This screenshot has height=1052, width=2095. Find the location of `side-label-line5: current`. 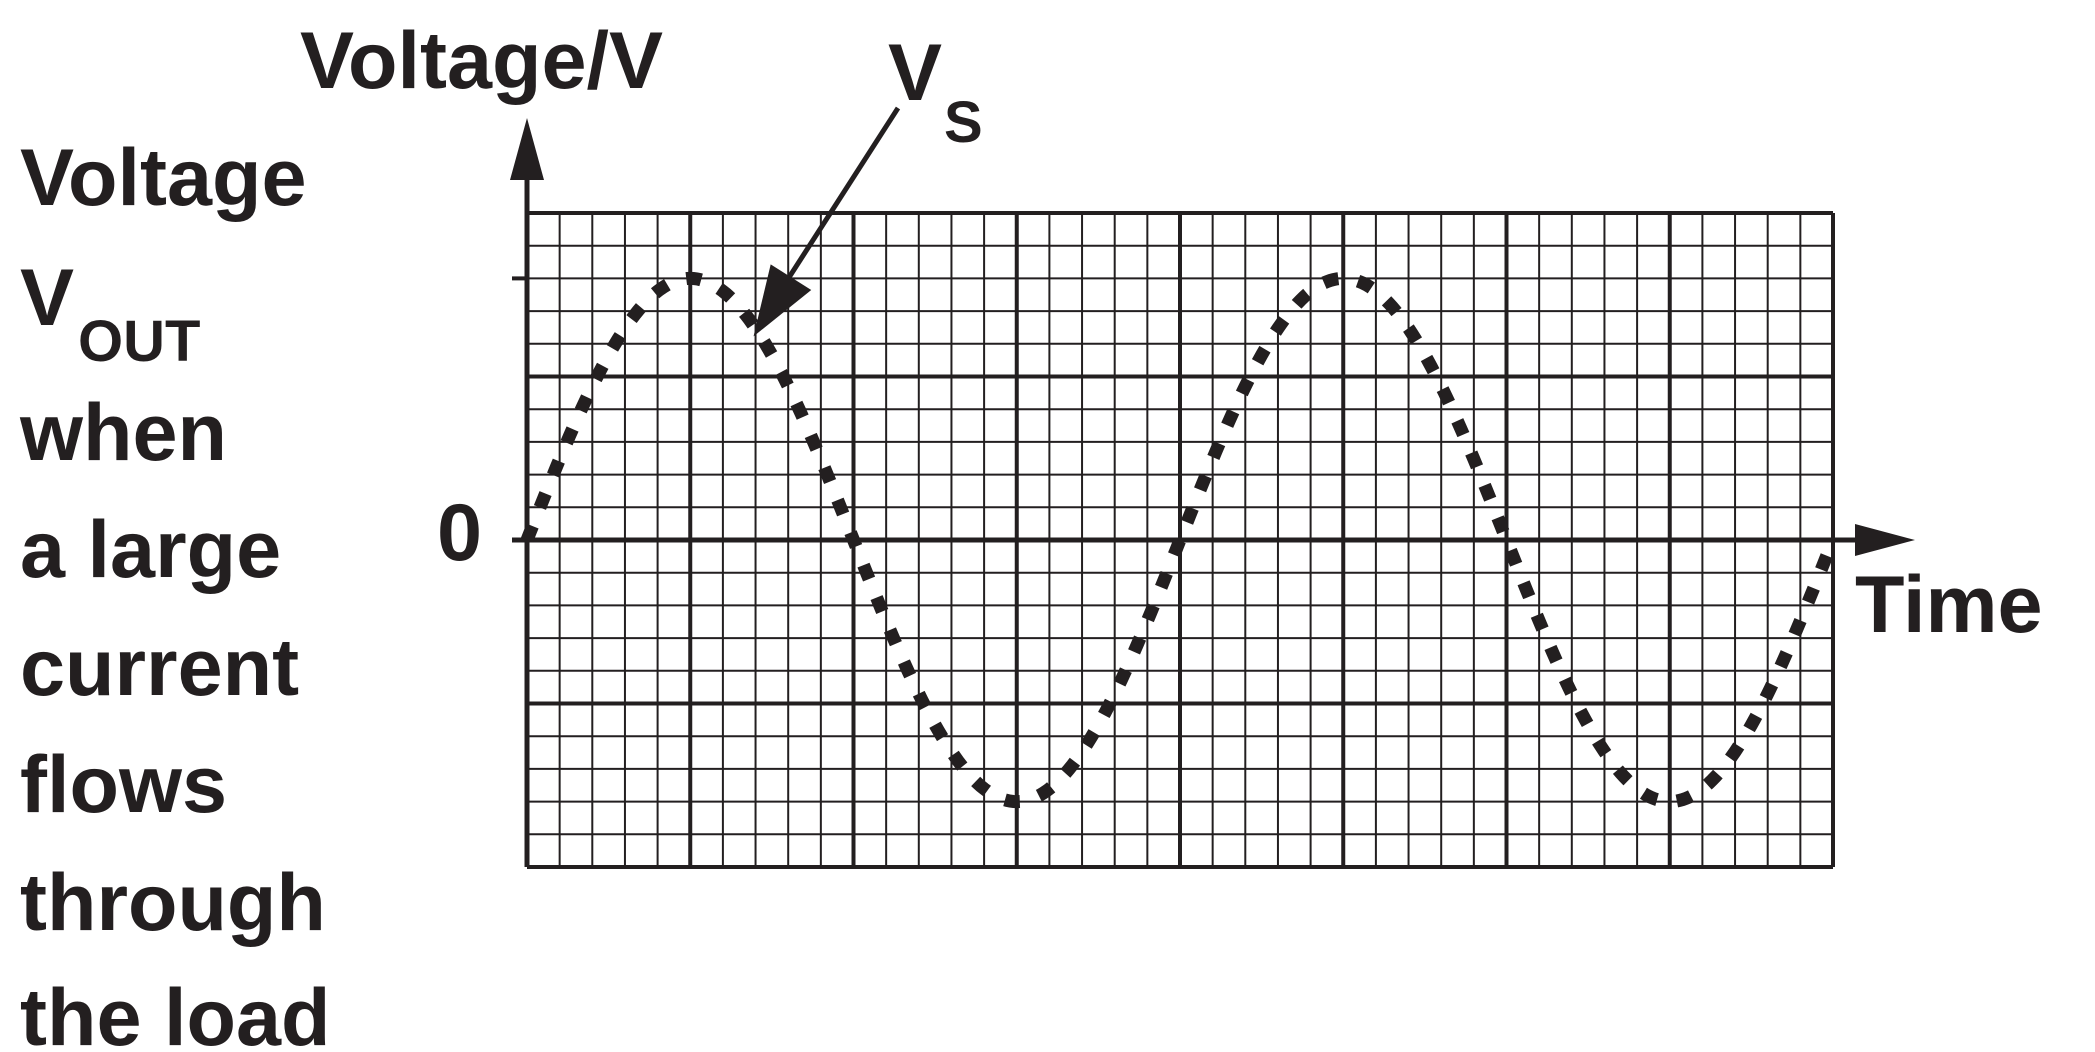

side-label-line5: current is located at coordinates (159, 668).